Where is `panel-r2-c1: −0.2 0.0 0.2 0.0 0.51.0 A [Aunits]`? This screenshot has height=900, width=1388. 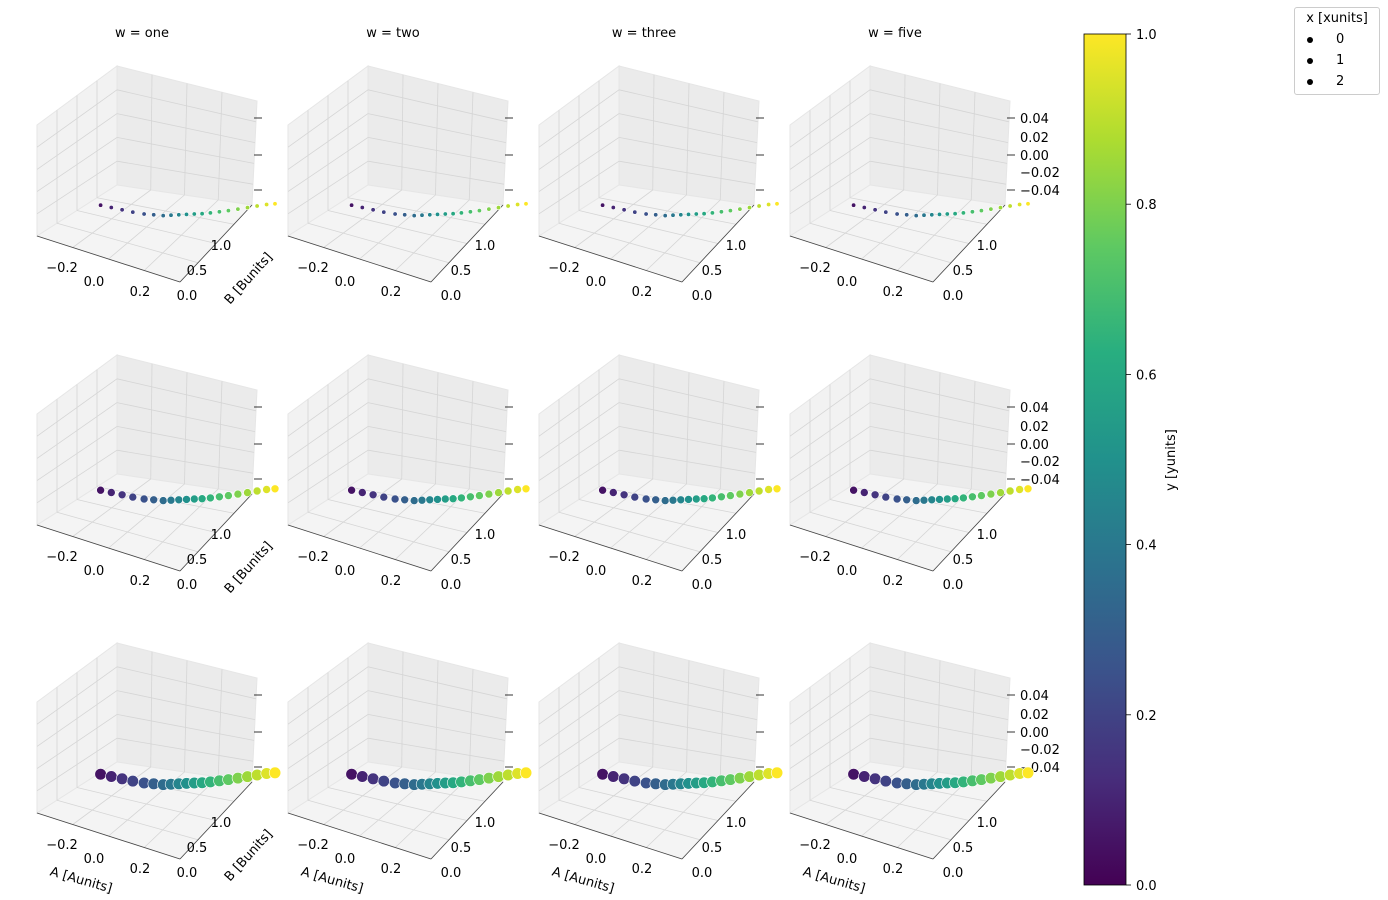
panel-r2-c1: −0.2 0.0 0.2 0.0 0.51.0 A [Aunits] is located at coordinates (409, 769).